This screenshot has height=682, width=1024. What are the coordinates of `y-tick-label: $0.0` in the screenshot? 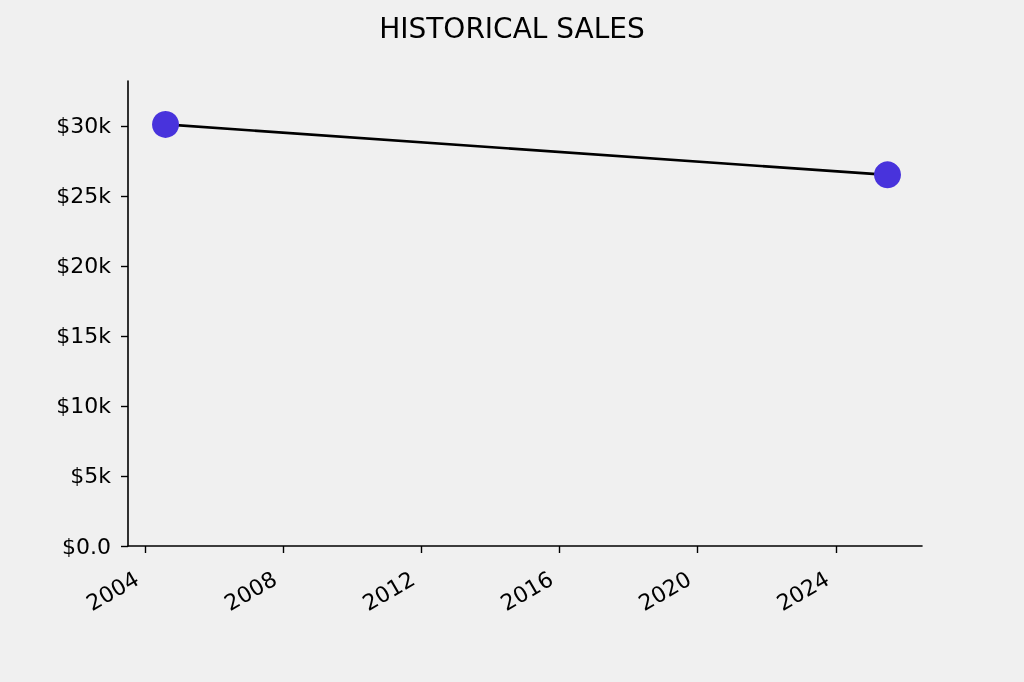 It's located at (86, 546).